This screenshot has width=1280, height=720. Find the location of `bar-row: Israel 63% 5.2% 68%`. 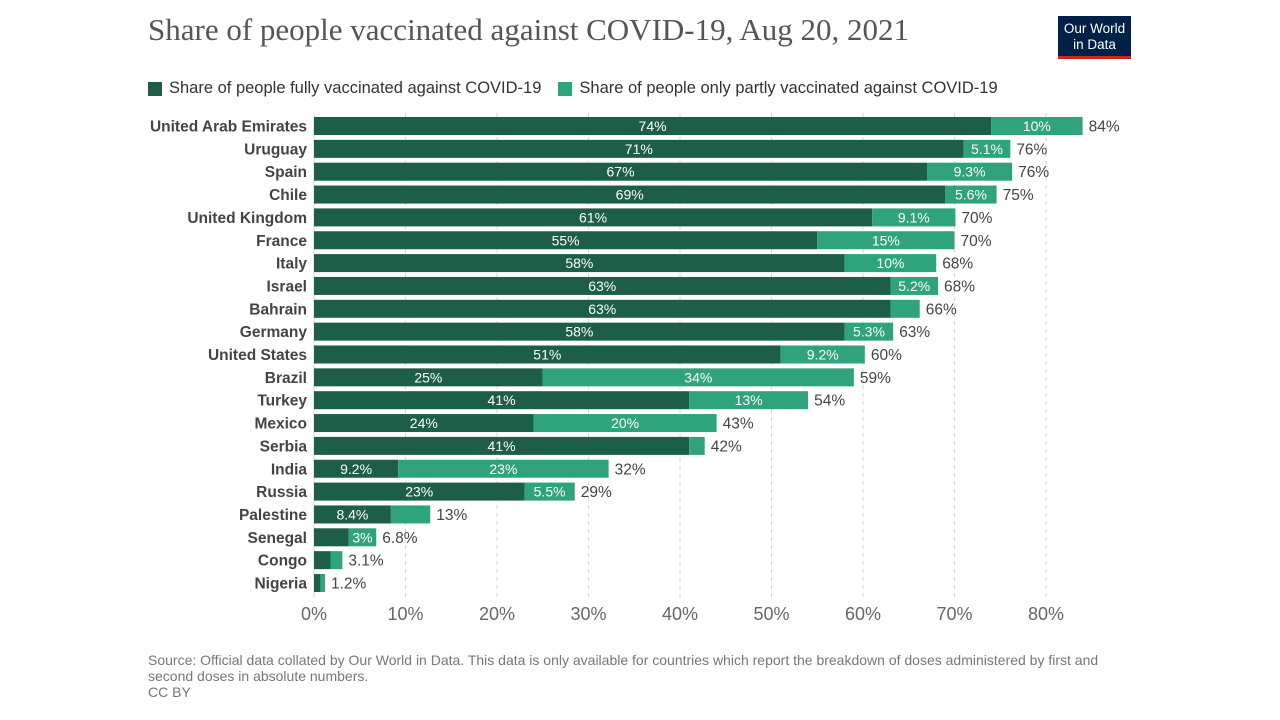

bar-row: Israel 63% 5.2% 68% is located at coordinates (620, 286).